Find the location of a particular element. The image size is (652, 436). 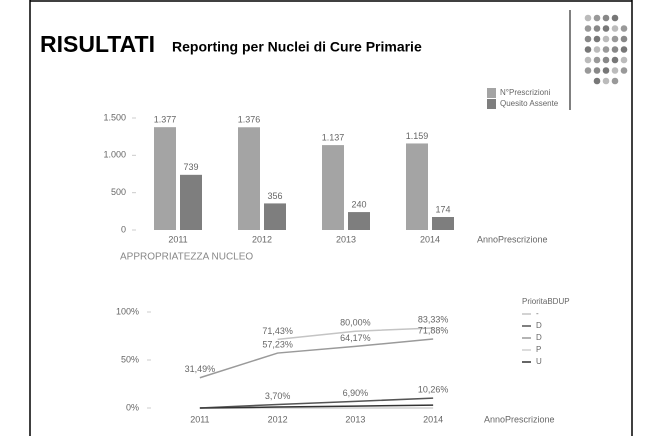

legend-label: - is located at coordinates (537, 313).